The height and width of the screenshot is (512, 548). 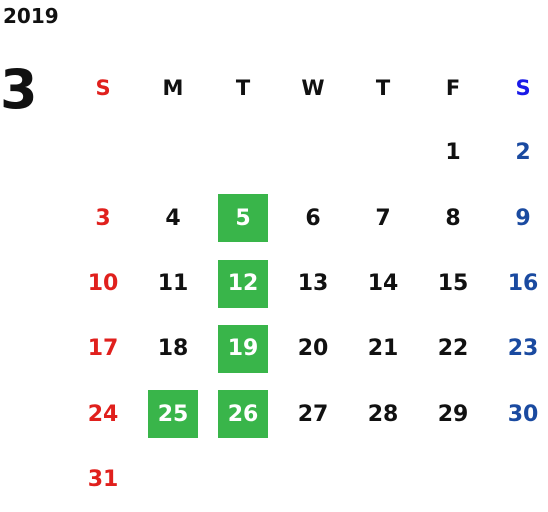 I want to click on day-number: 5, so click(x=243, y=218).